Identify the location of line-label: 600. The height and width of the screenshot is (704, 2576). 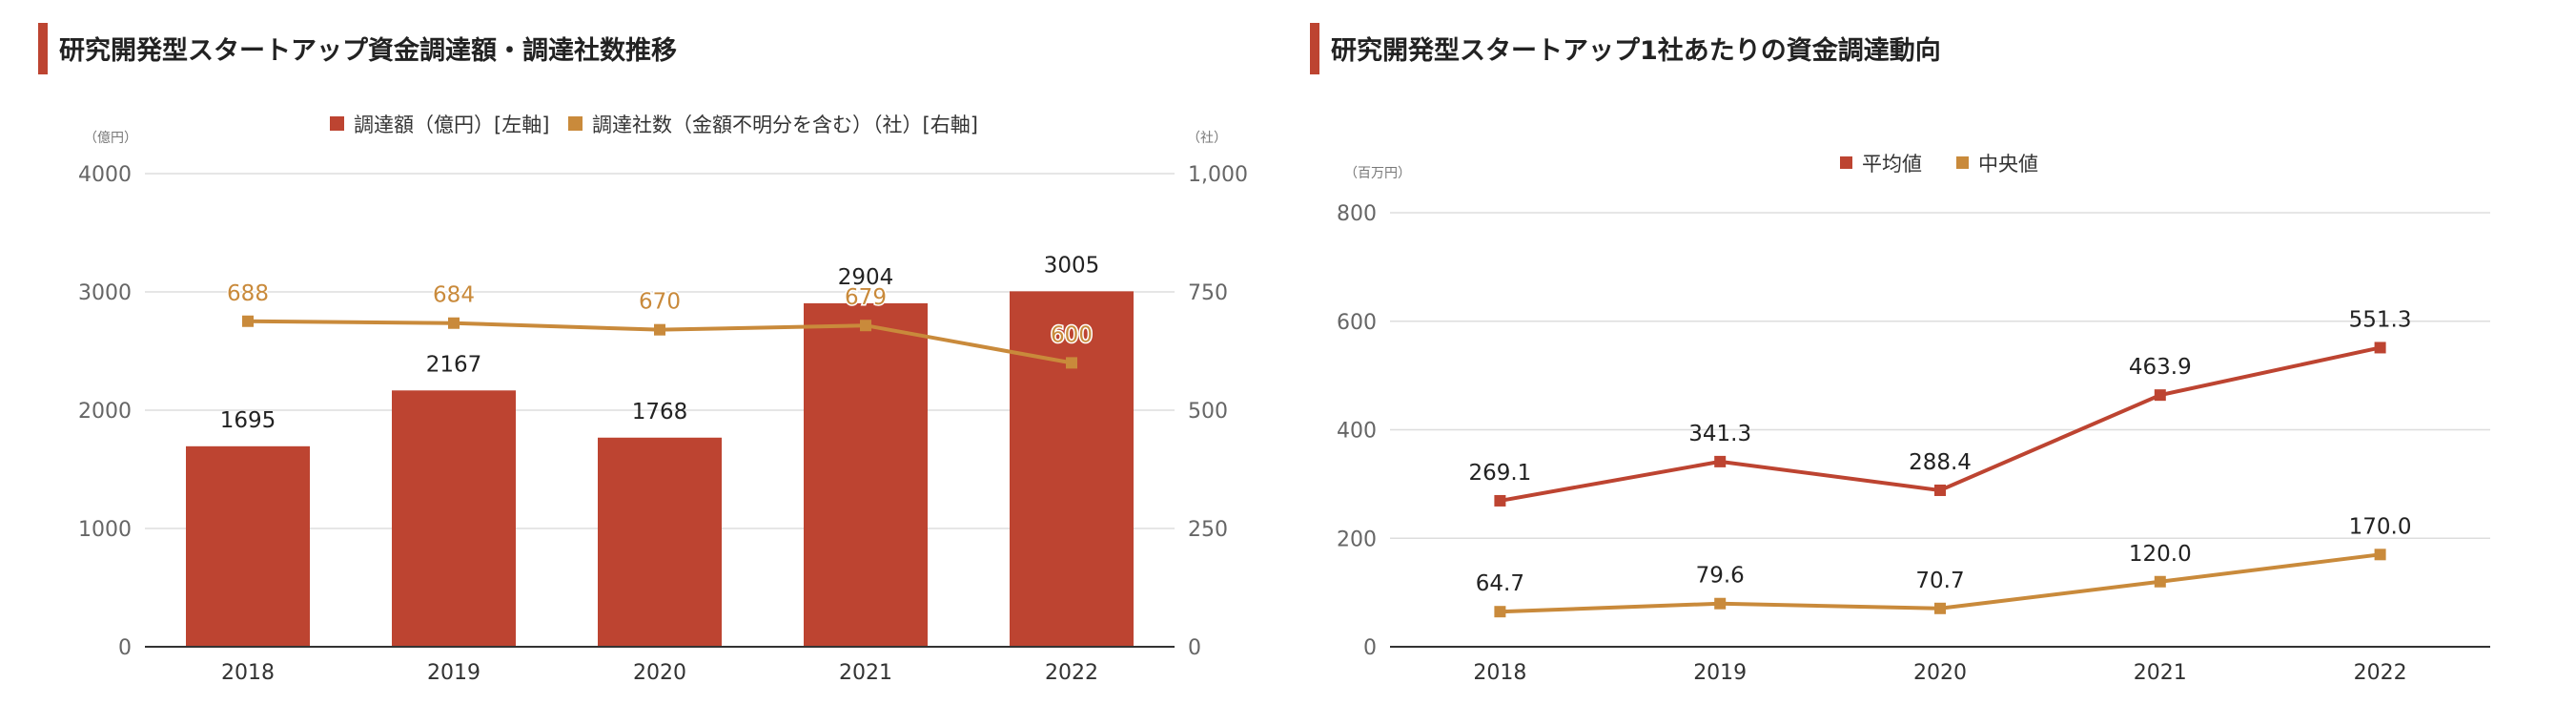
(1072, 334).